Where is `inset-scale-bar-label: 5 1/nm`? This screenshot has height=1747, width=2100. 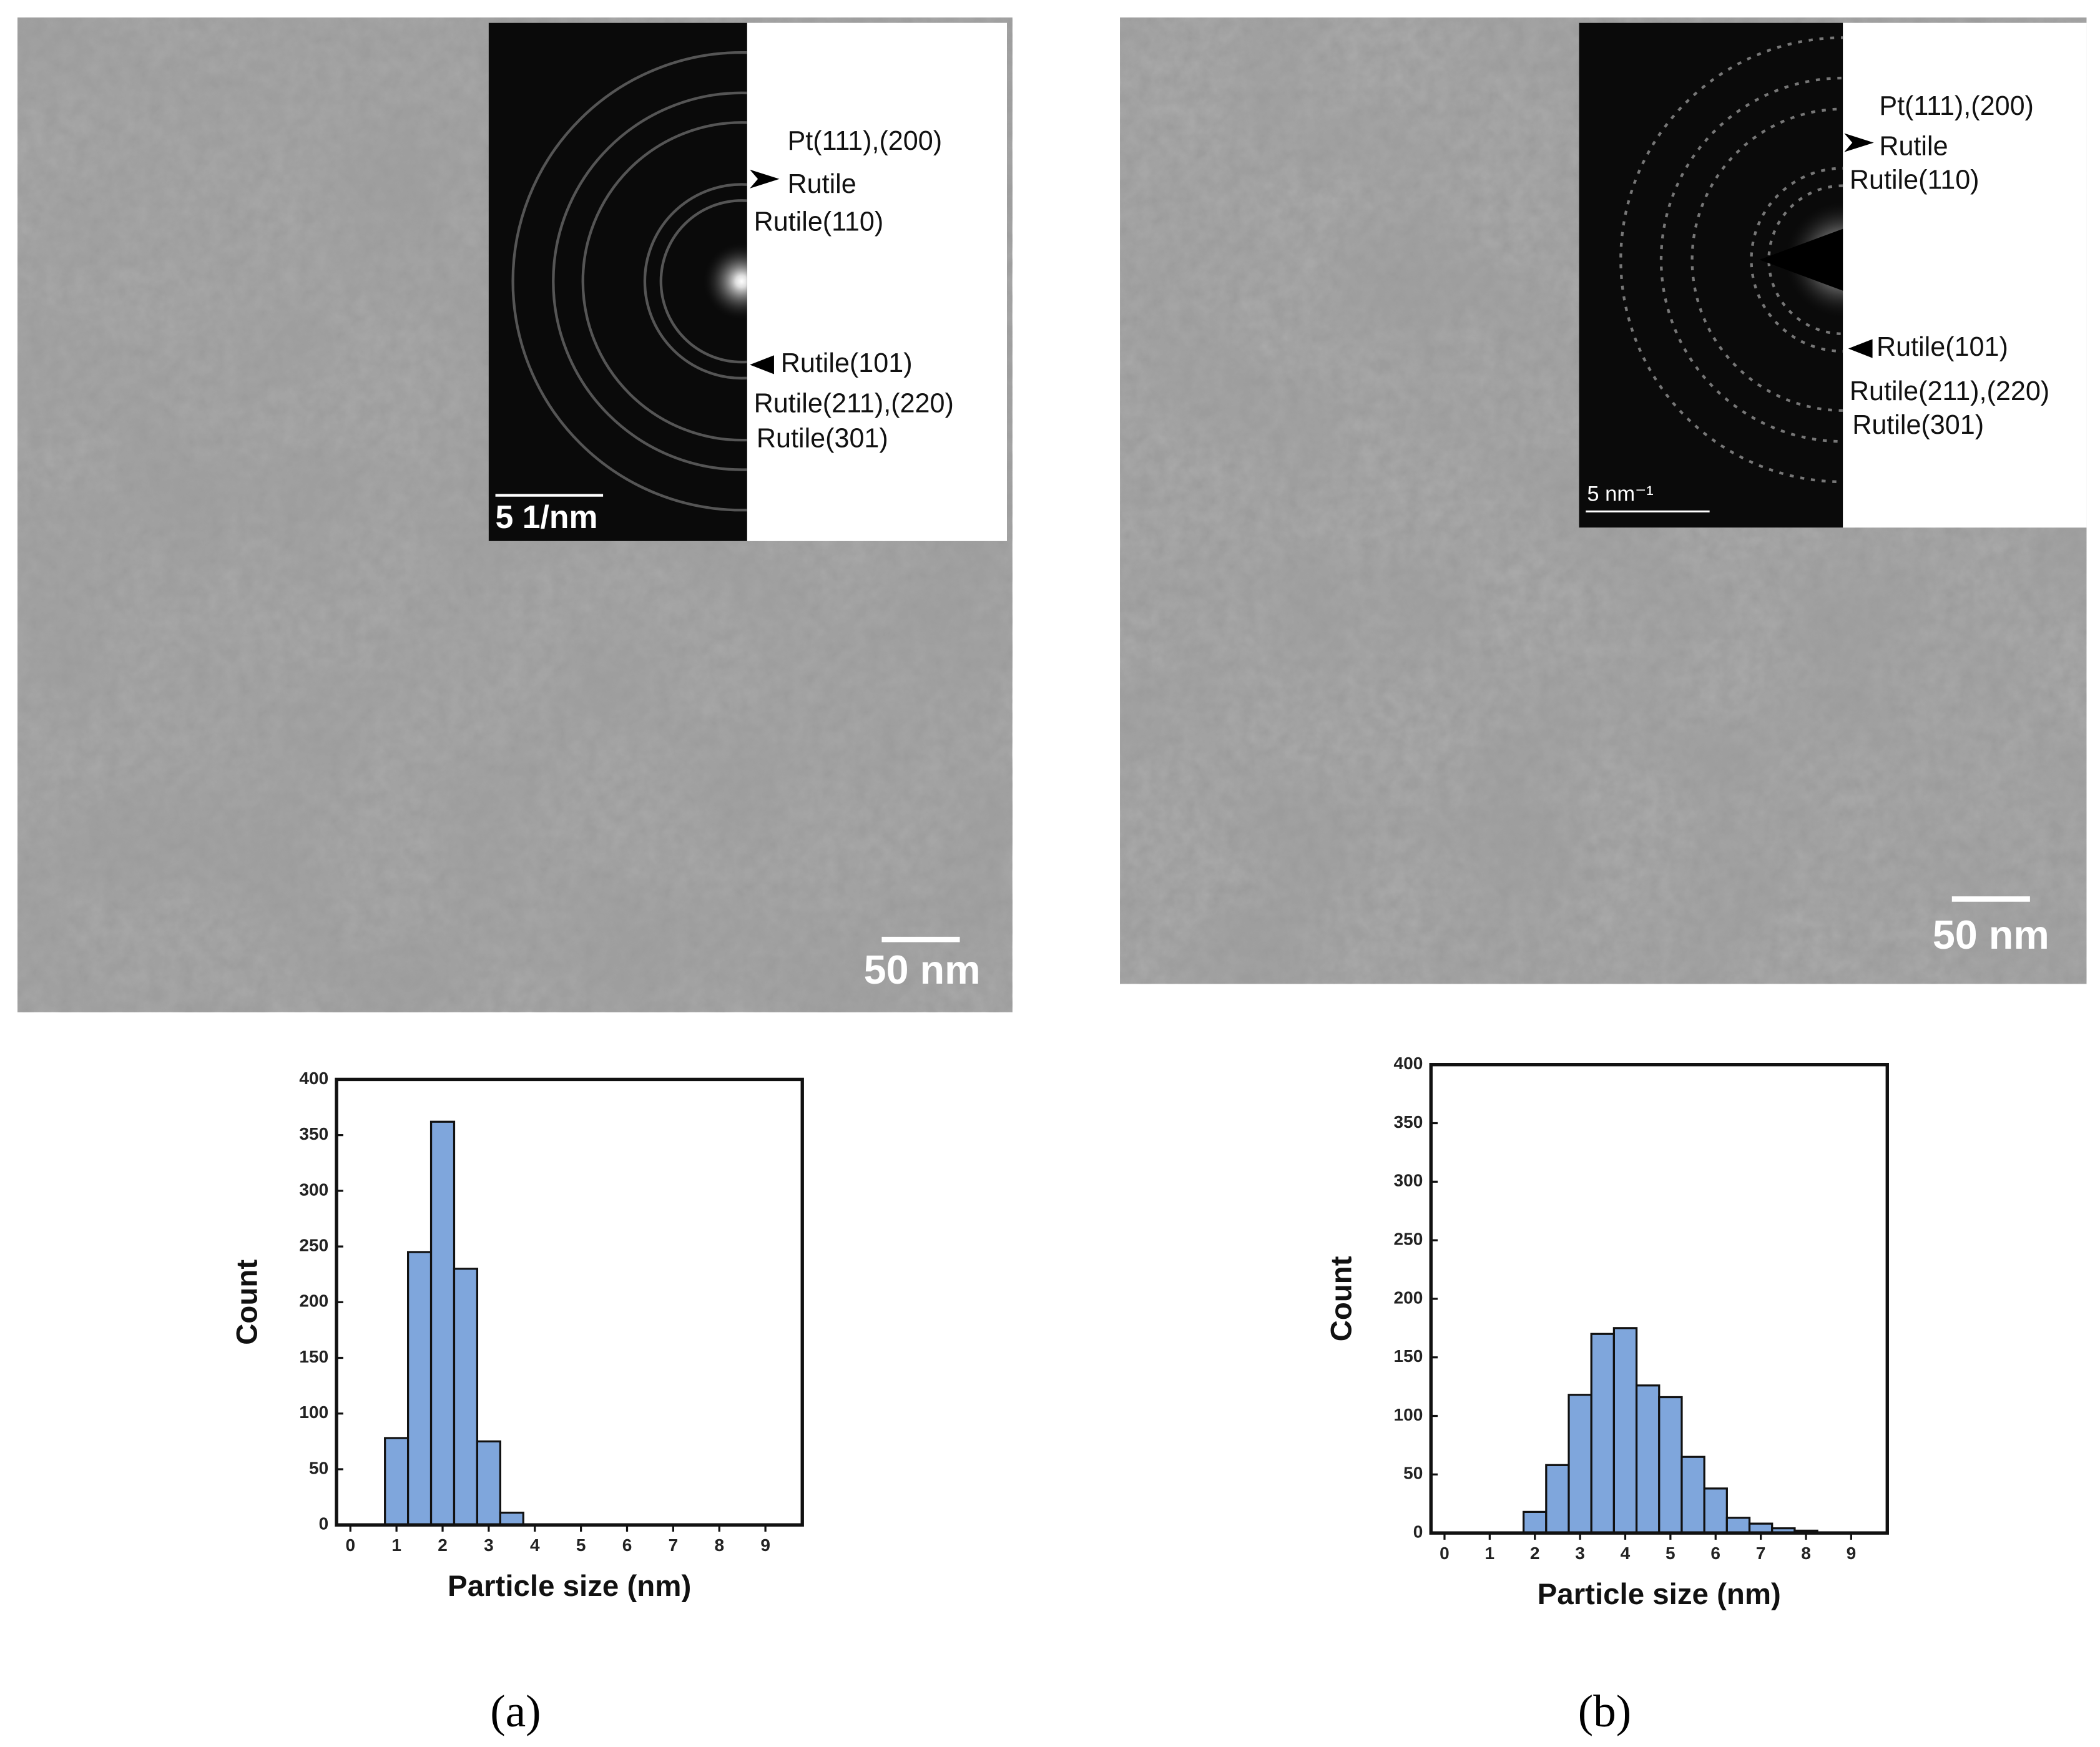 inset-scale-bar-label: 5 1/nm is located at coordinates (547, 517).